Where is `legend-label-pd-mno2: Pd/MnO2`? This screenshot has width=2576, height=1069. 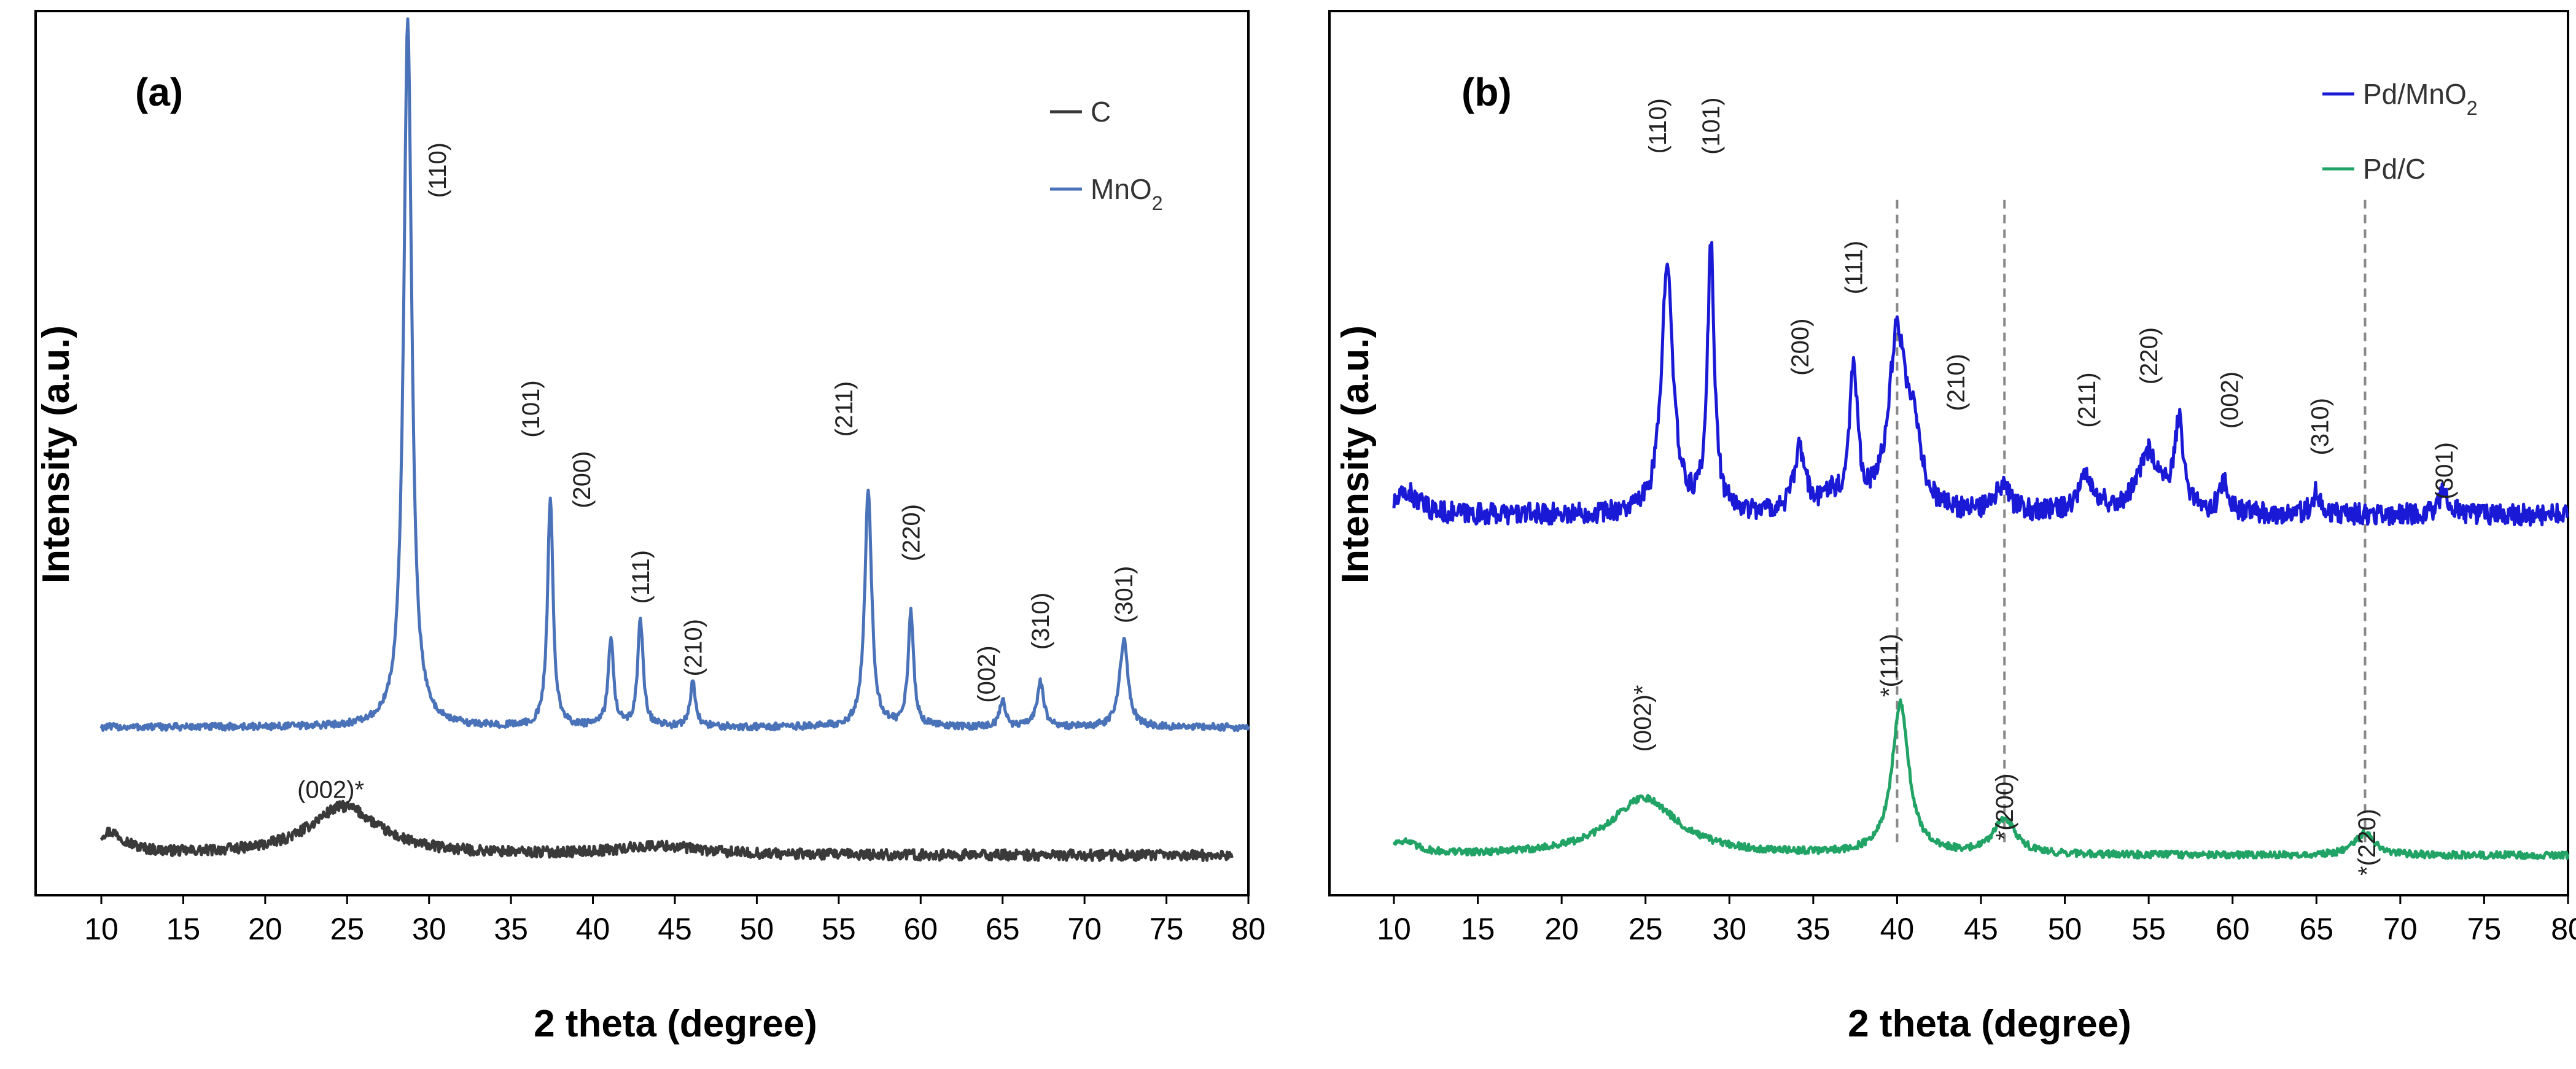
legend-label-pd-mno2: Pd/MnO2 is located at coordinates (2420, 98).